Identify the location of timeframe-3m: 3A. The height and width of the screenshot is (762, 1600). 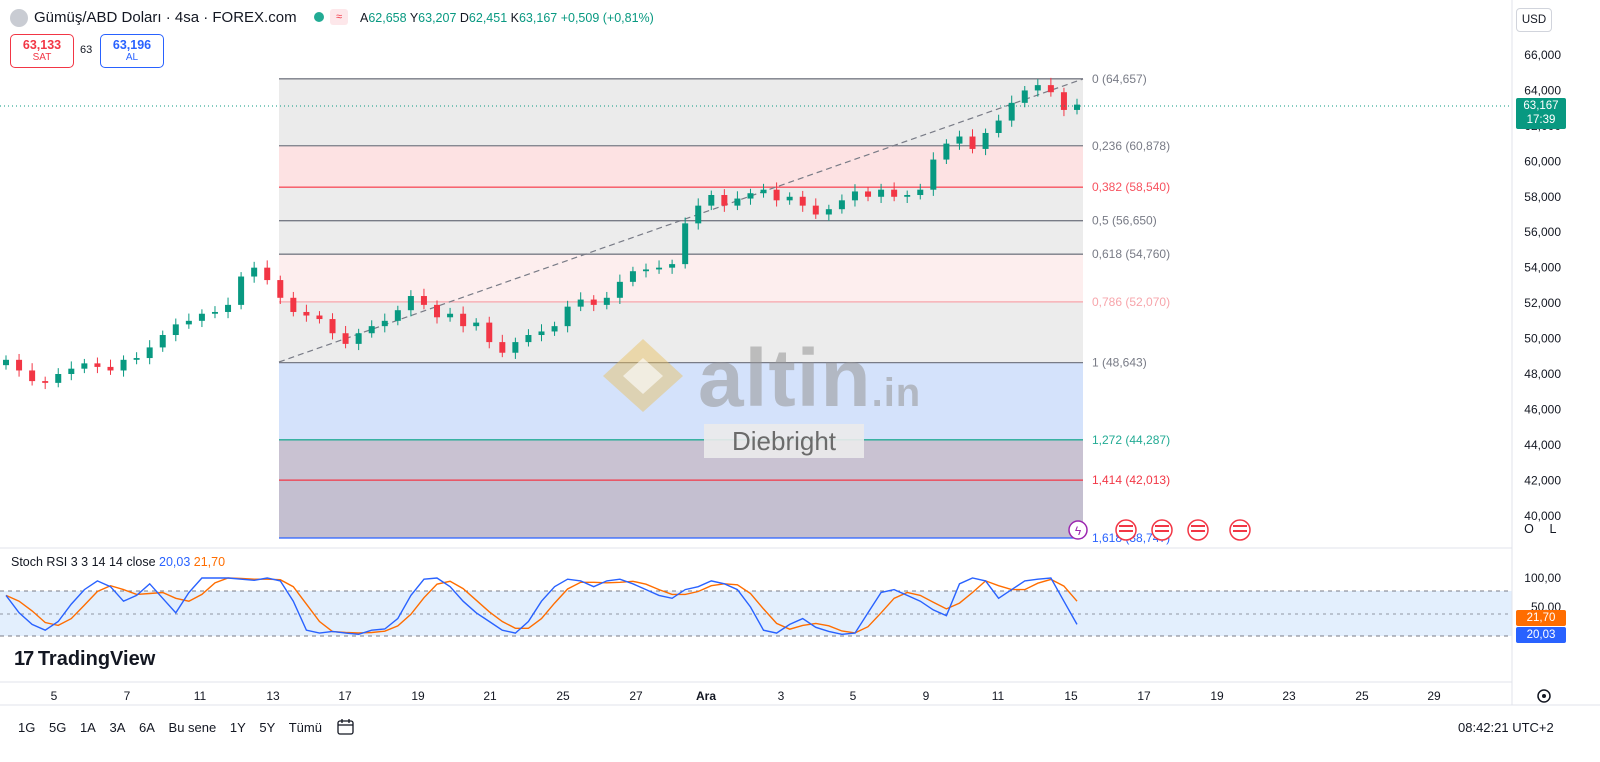
(117, 727).